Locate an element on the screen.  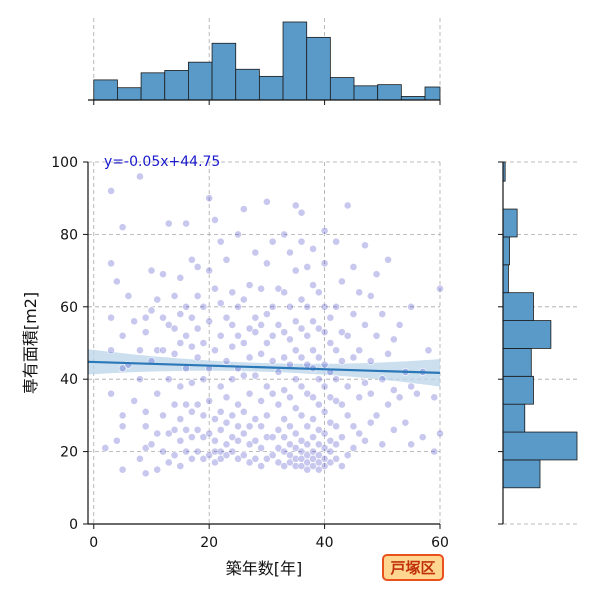
x-axis-label: 築年数[年] is located at coordinates (264, 568).